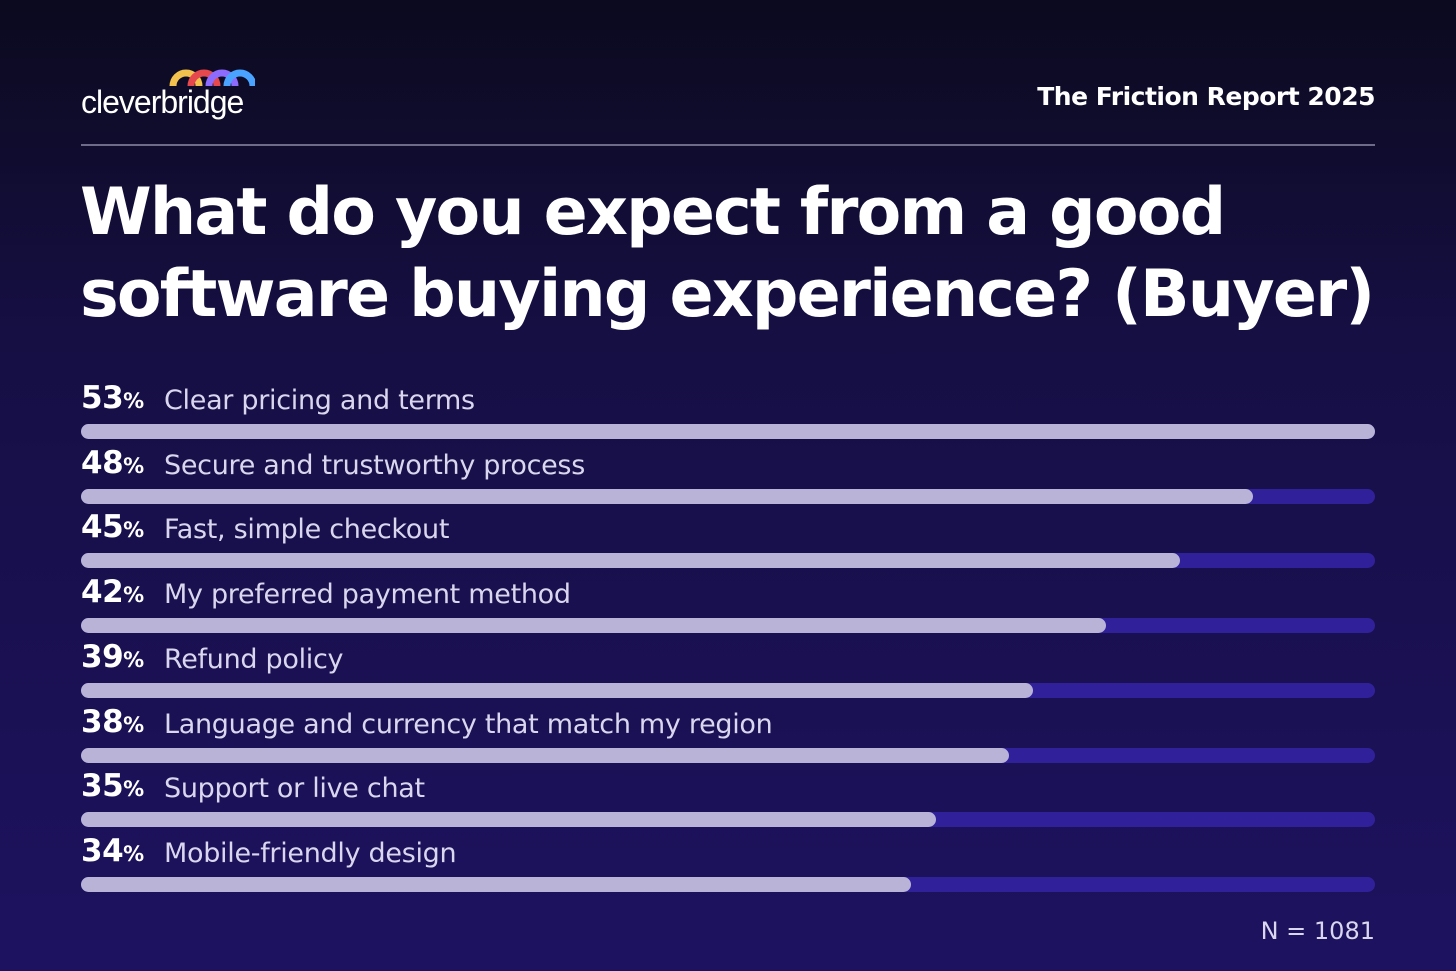  Describe the element at coordinates (728, 863) in the screenshot. I see `bar-row: 34% Mobile-friendly design` at that location.